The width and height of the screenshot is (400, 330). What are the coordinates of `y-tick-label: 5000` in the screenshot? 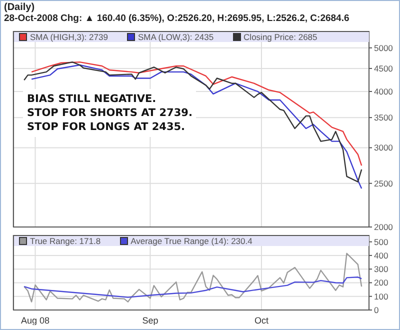 It's located at (384, 47).